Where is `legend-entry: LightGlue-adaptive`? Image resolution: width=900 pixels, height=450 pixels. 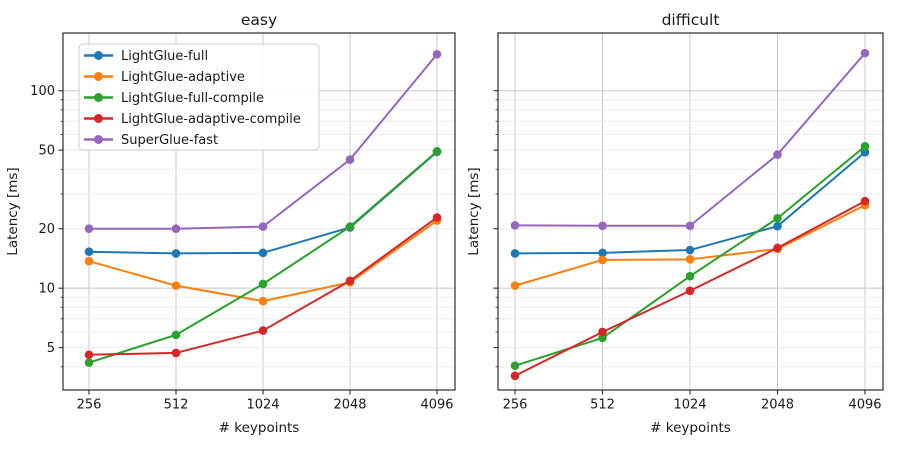 legend-entry: LightGlue-adaptive is located at coordinates (164, 77).